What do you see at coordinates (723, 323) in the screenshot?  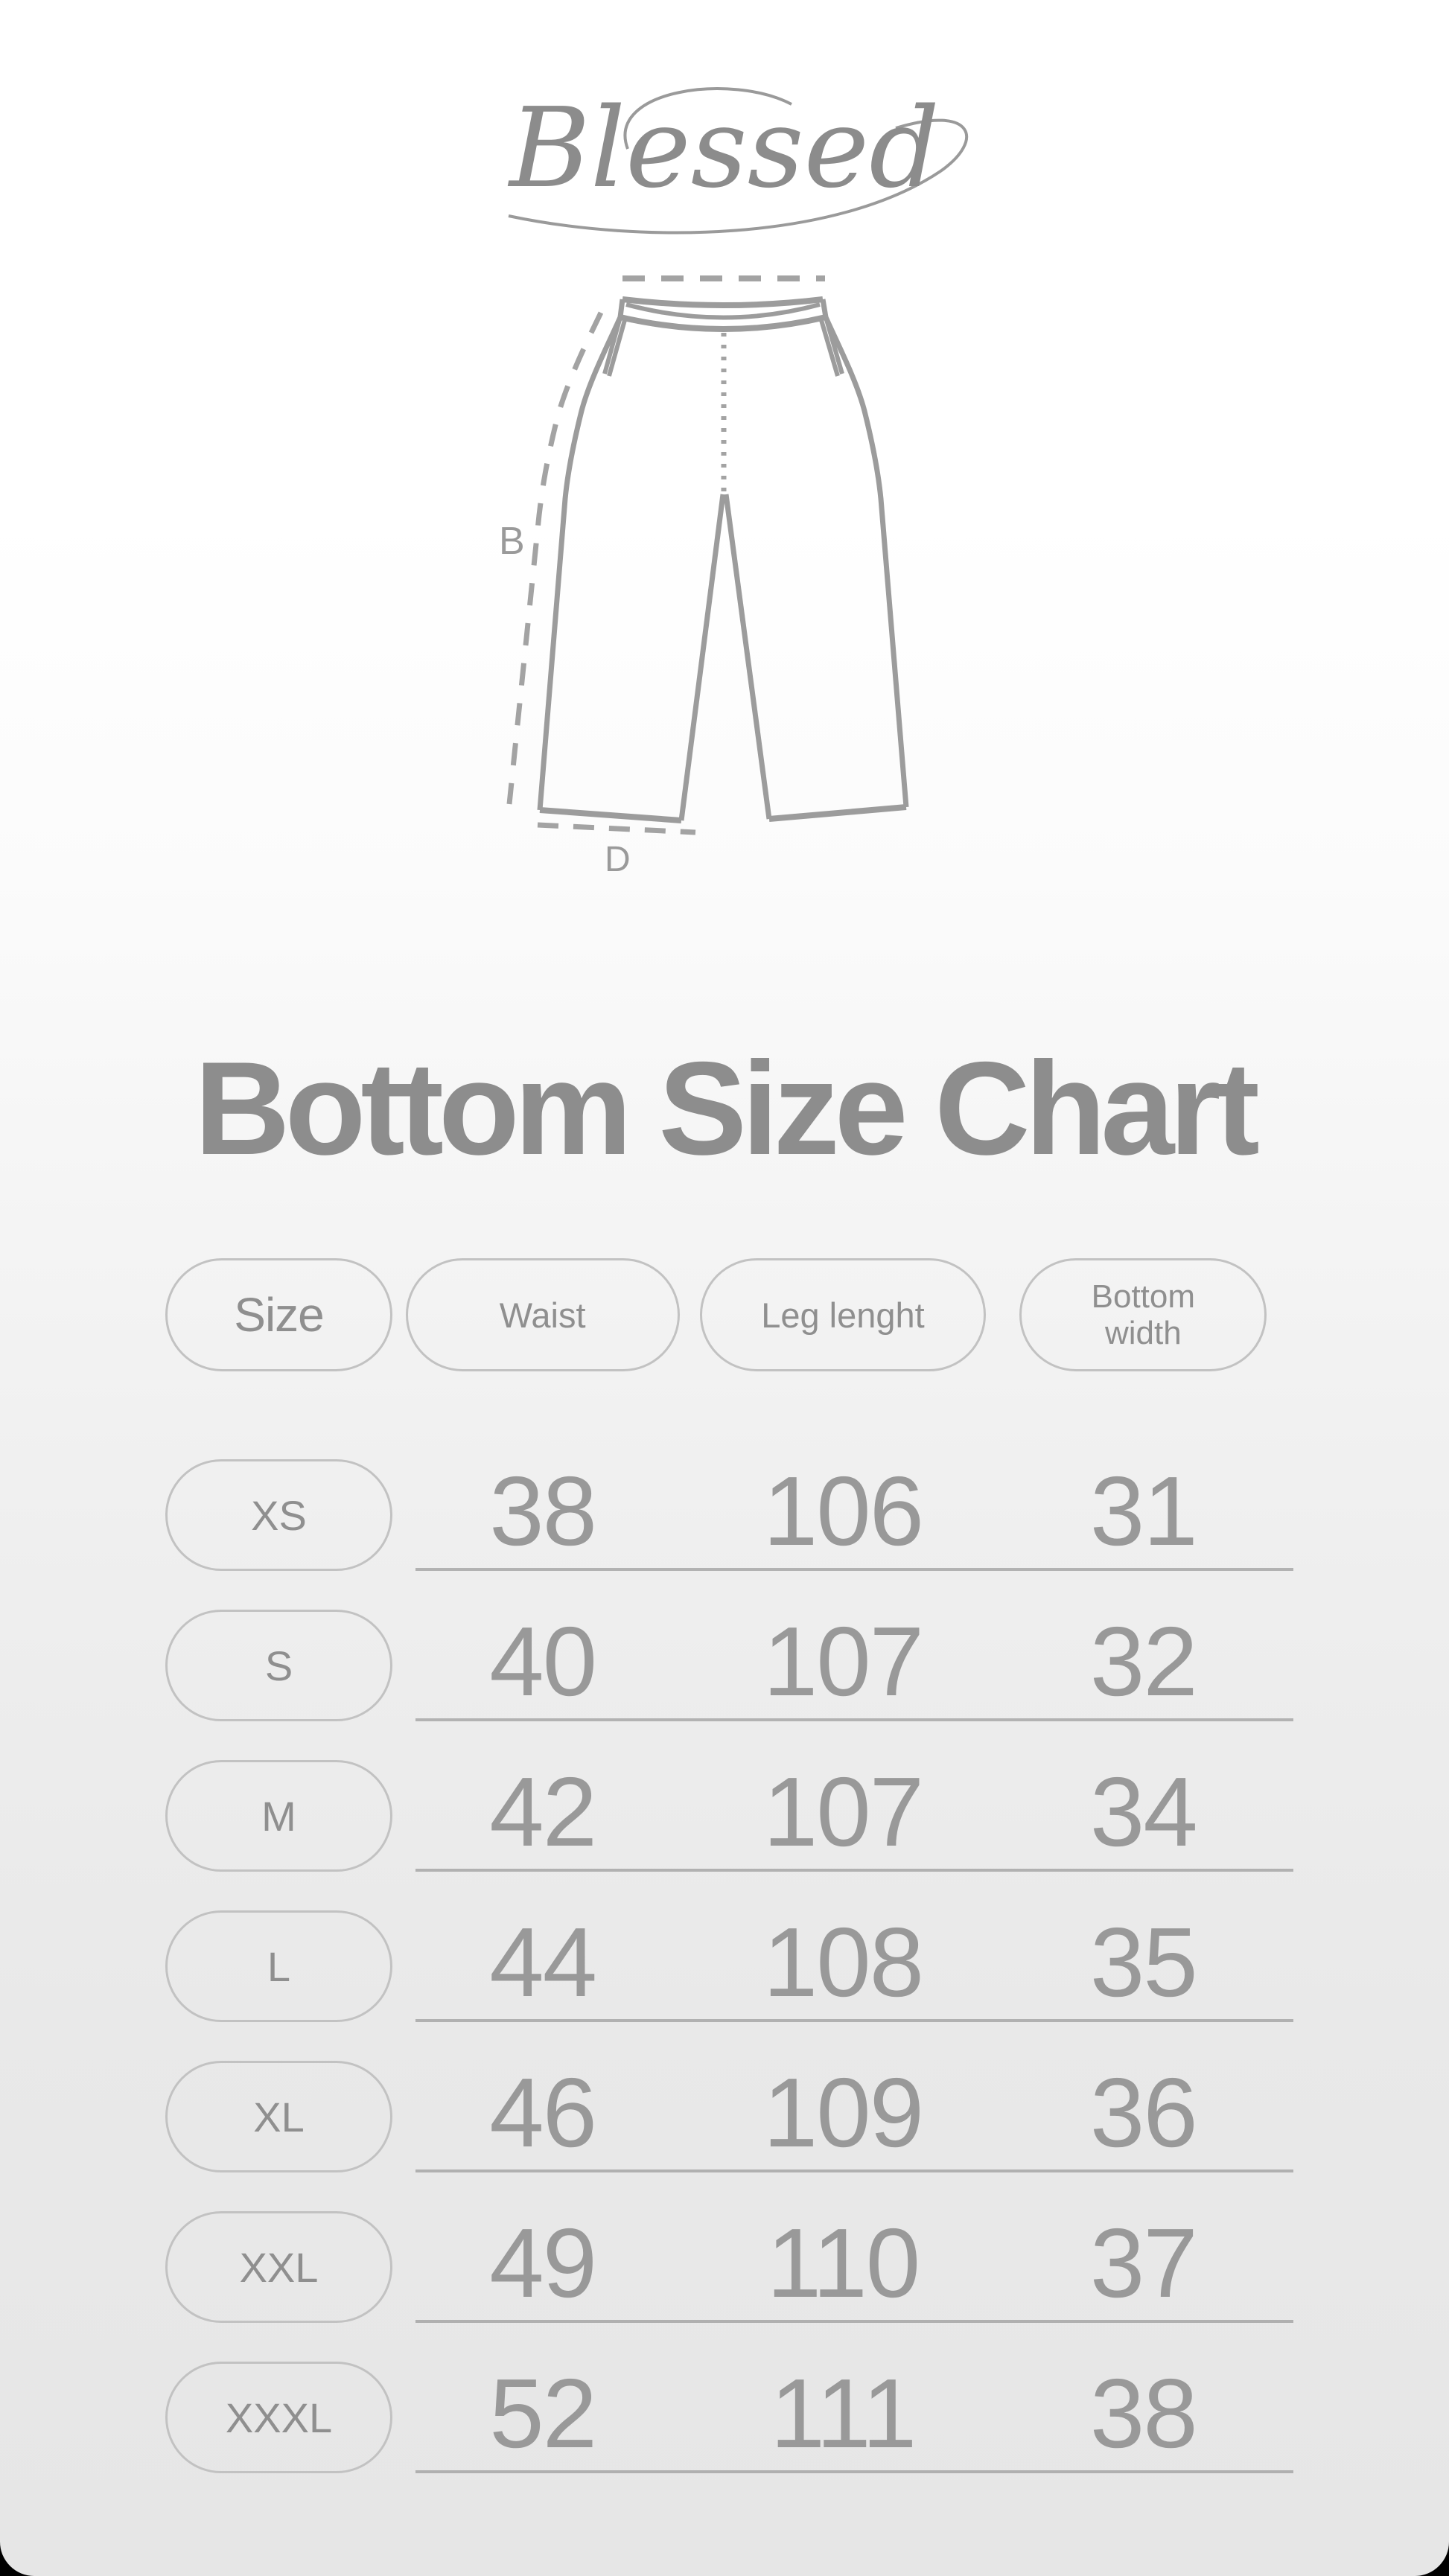 I see `waistband-bottom` at bounding box center [723, 323].